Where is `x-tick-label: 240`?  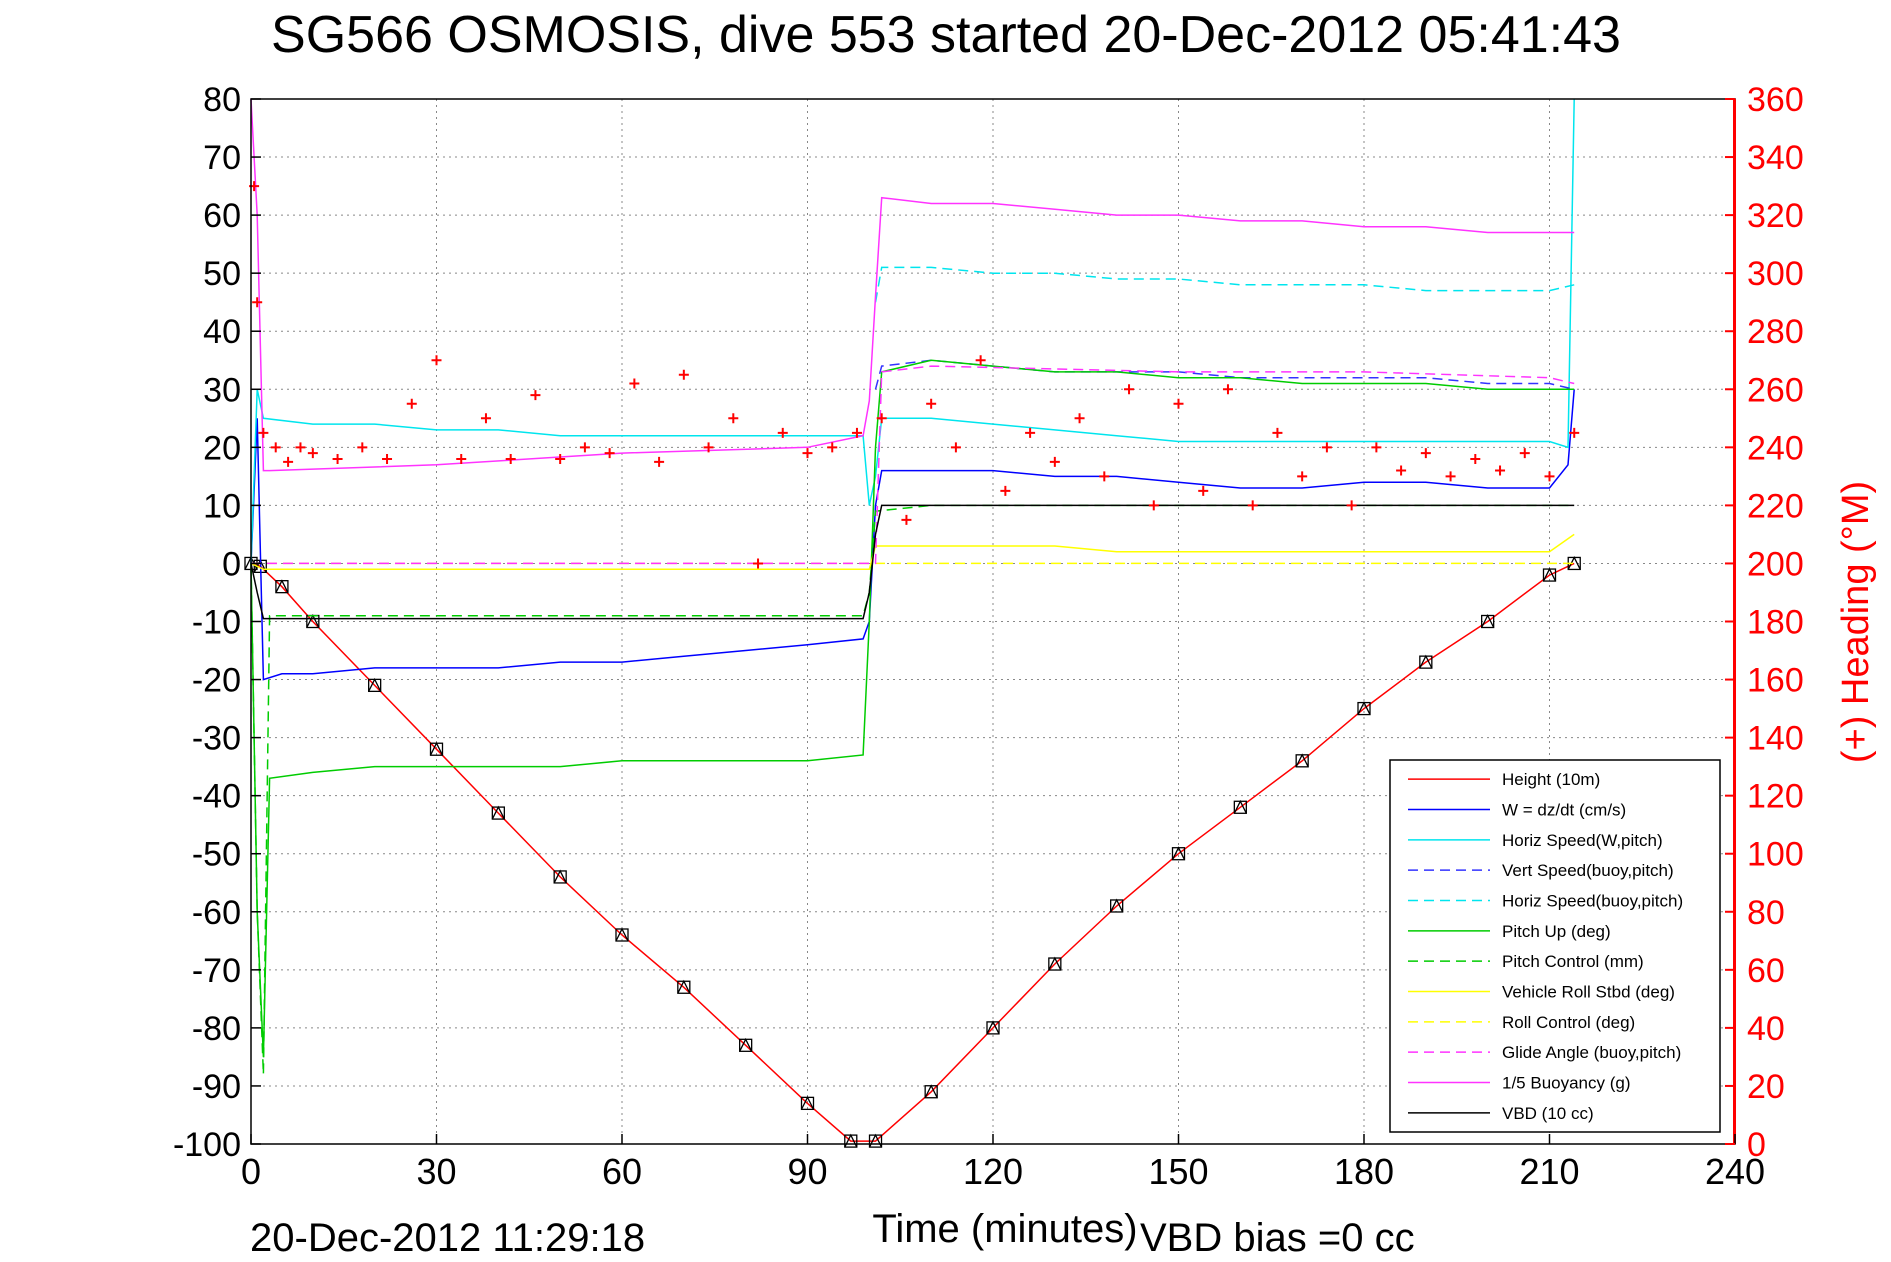
x-tick-label: 240 is located at coordinates (1735, 1171).